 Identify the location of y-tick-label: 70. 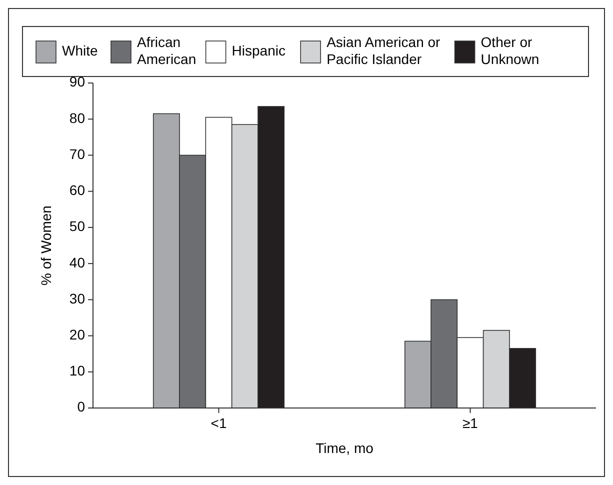
(77, 154).